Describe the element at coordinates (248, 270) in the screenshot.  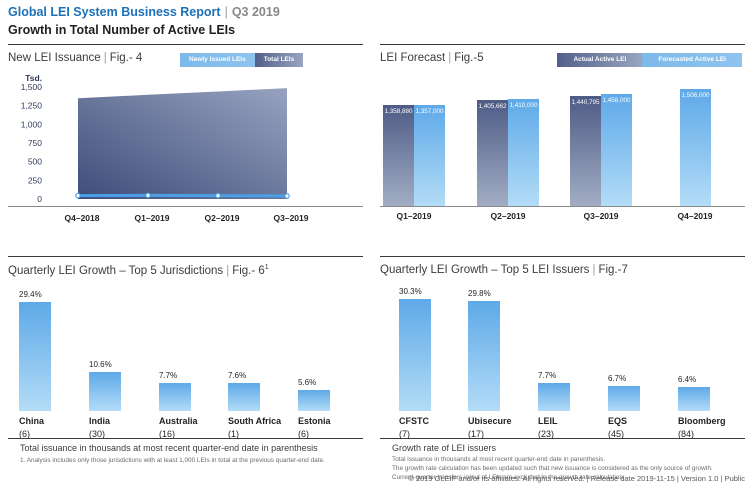
I see `fig6-number: Fig.- 6` at that location.